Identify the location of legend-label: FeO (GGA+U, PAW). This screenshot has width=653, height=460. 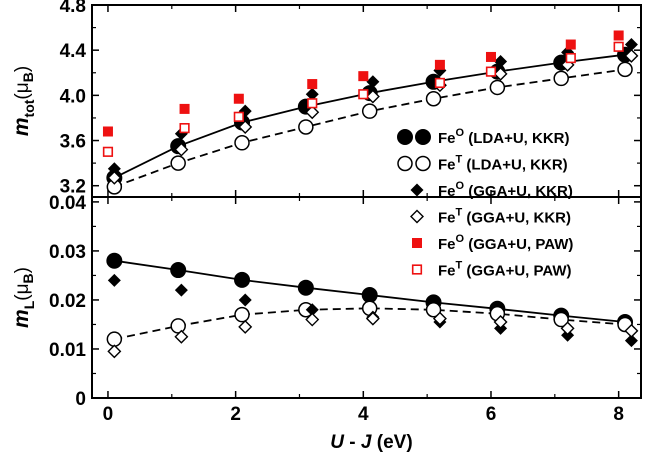
(505, 243).